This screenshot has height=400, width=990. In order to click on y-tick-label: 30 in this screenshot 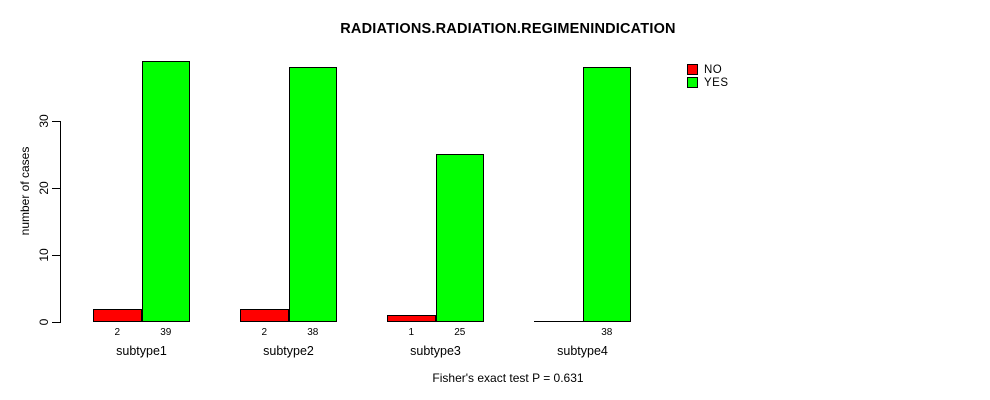, I will do `click(44, 121)`.